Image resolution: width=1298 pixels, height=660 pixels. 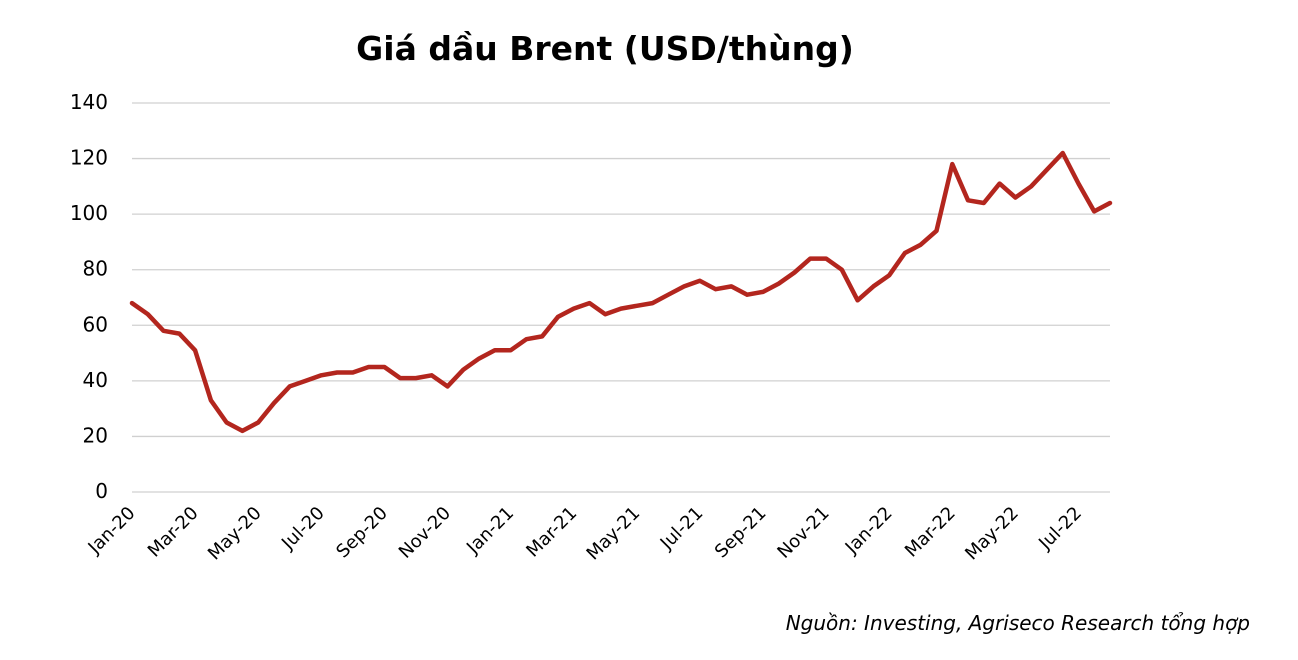 I want to click on y-tick-label: 120, so click(x=89, y=158).